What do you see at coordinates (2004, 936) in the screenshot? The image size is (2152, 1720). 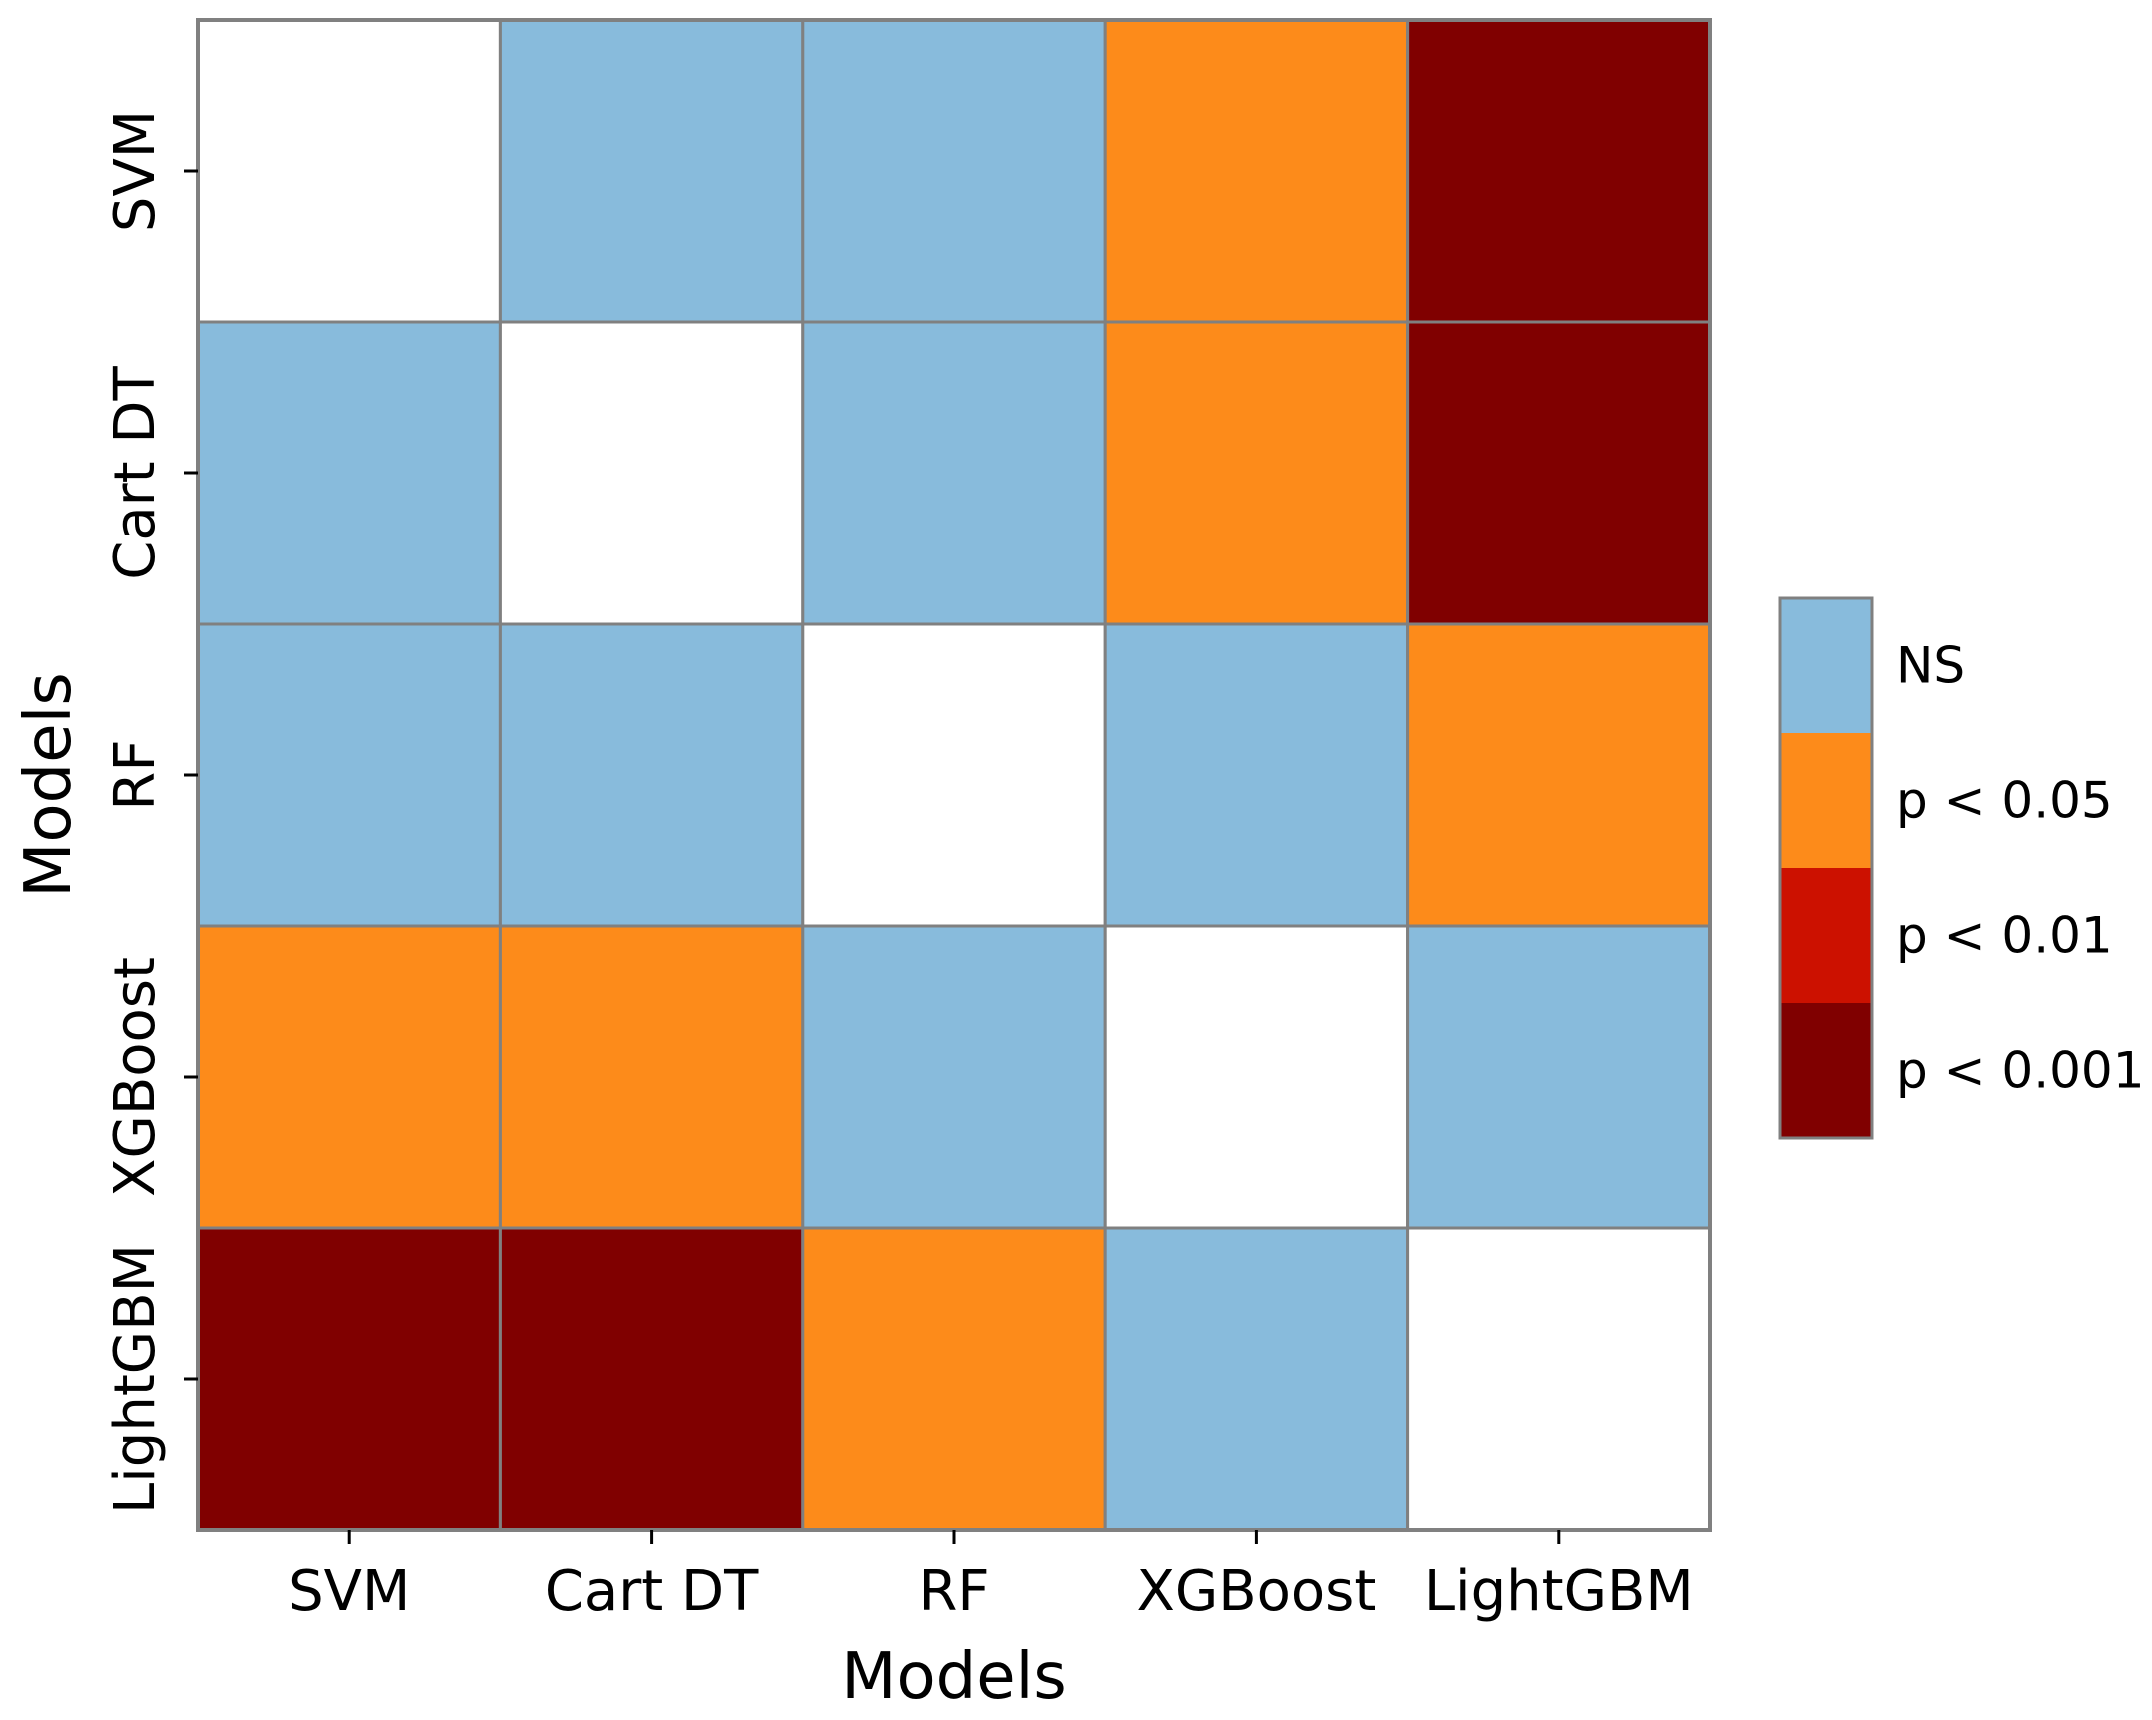 I see `legend-label: p < 0.01` at bounding box center [2004, 936].